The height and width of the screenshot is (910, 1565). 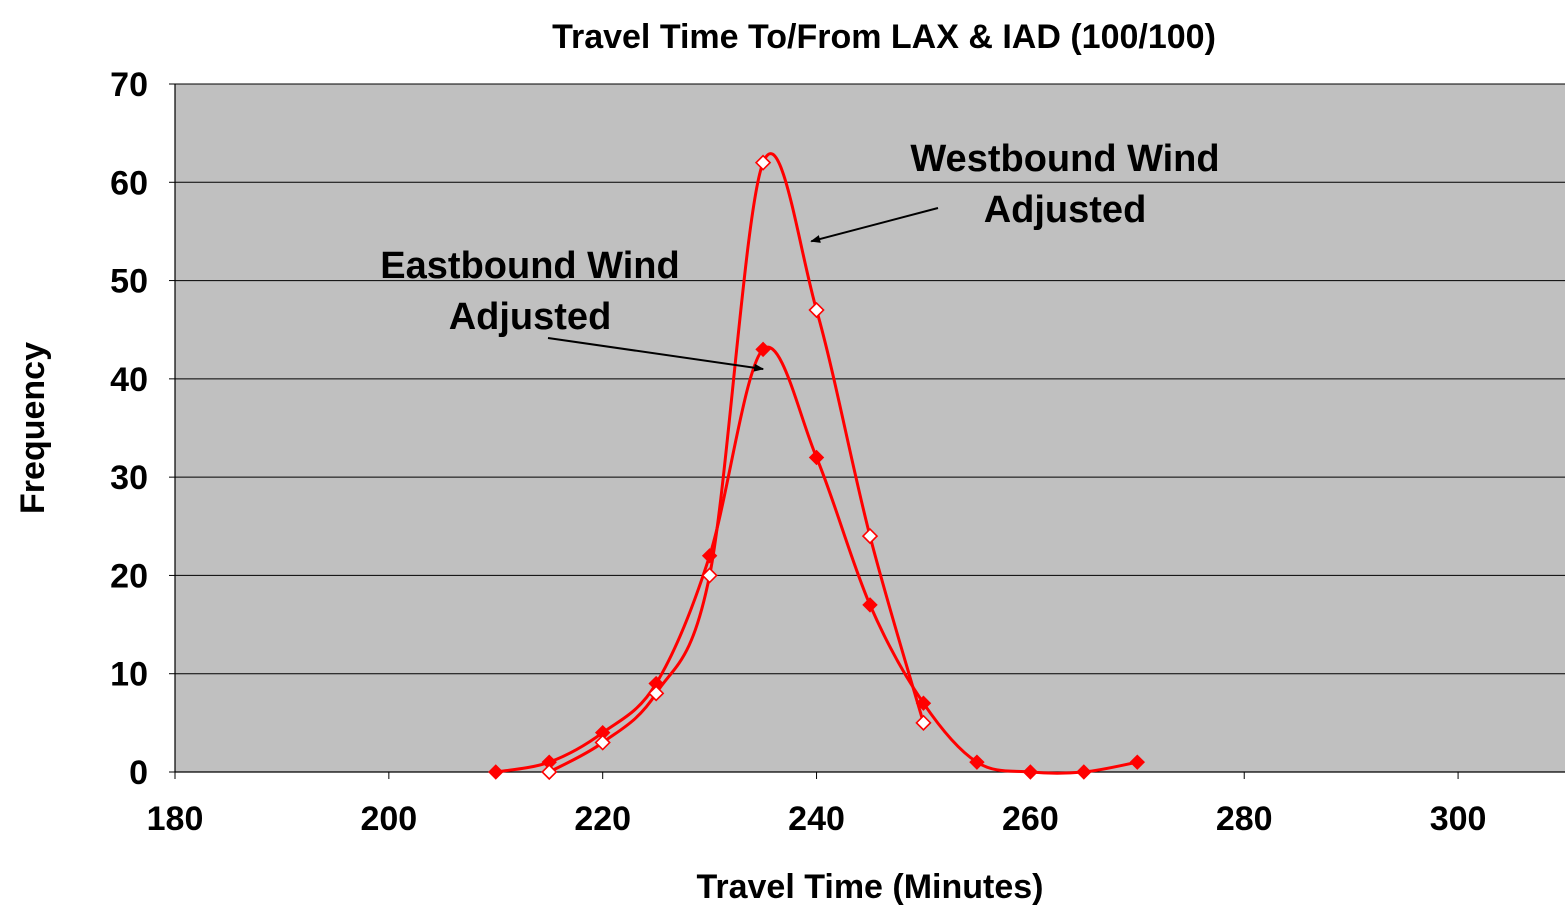 What do you see at coordinates (1030, 819) in the screenshot?
I see `x-tick-label: 260` at bounding box center [1030, 819].